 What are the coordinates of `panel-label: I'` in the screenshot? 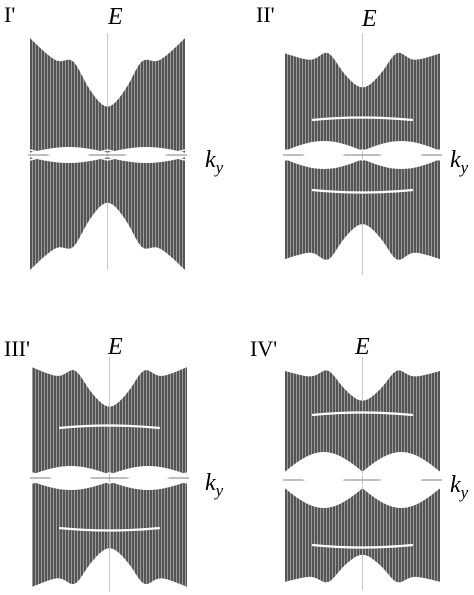 It's located at (9, 14).